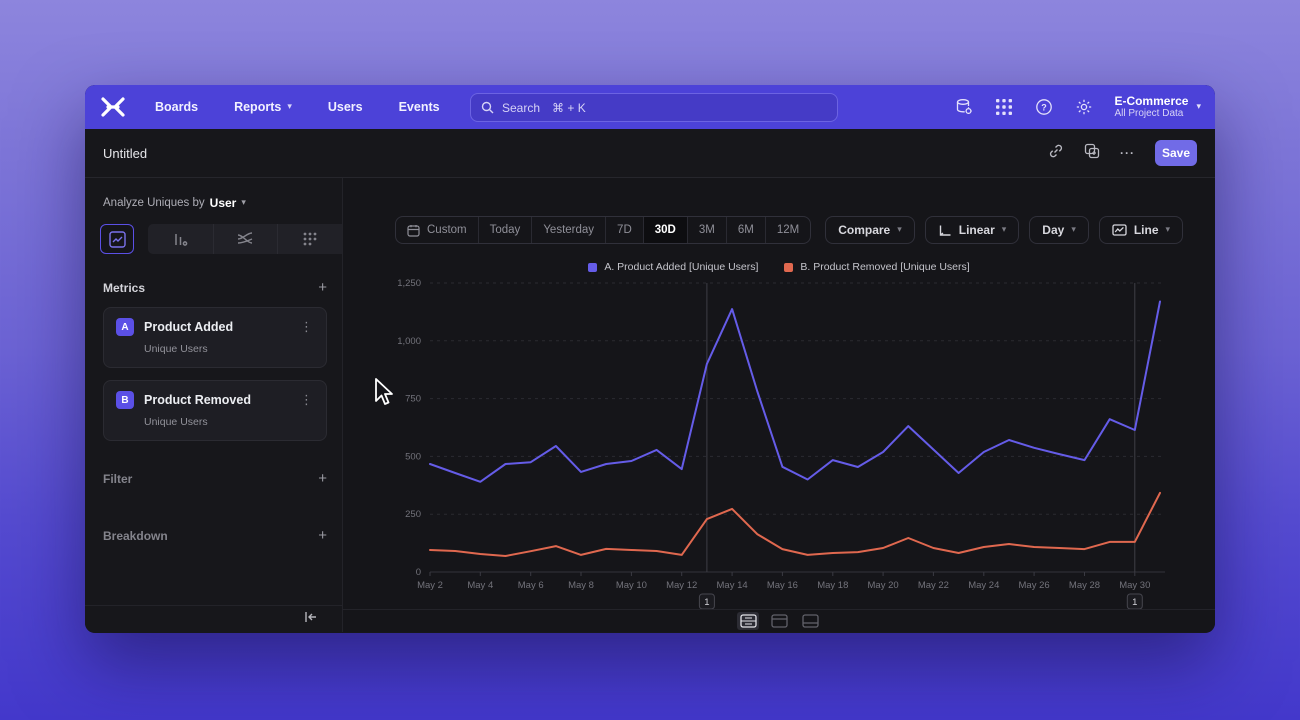 The width and height of the screenshot is (1300, 720). Describe the element at coordinates (673, 267) in the screenshot. I see `legend-item-a: A. Product Added [Unique Users]` at that location.